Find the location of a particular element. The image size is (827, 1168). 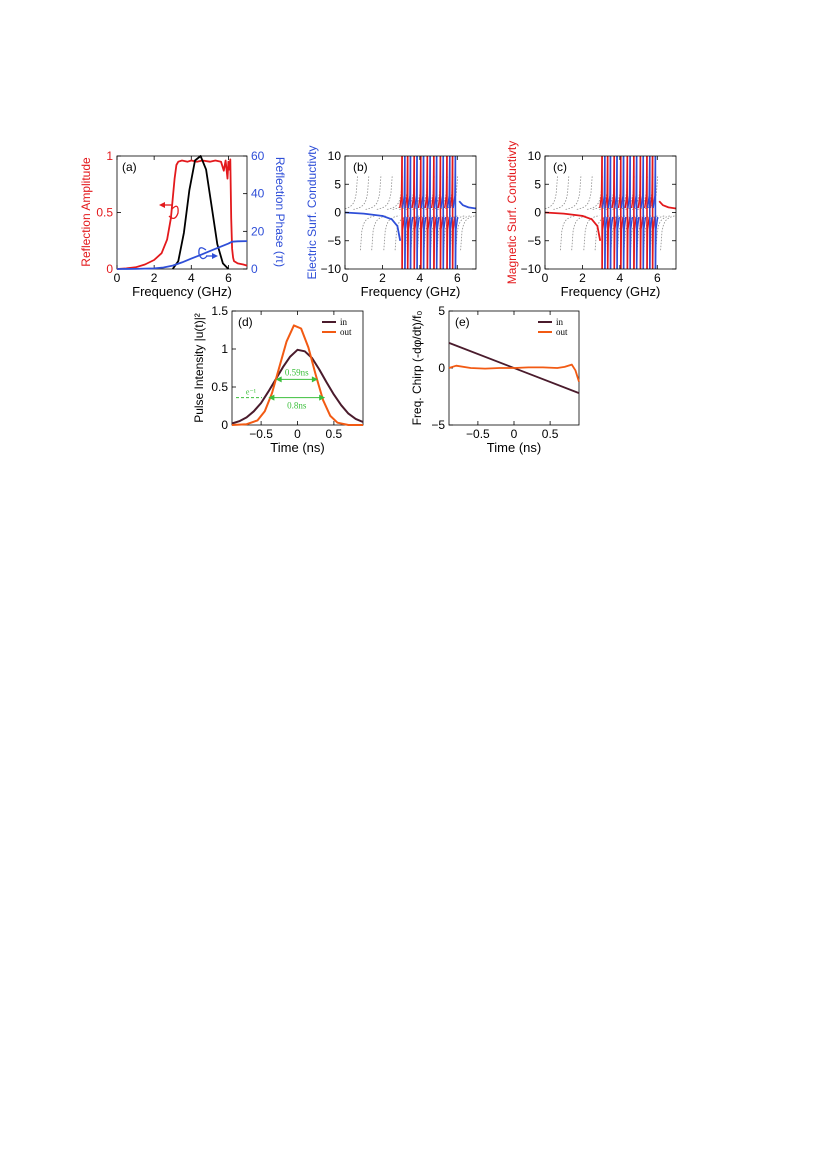

y-tick-label: −10 is located at coordinates (531, 269).